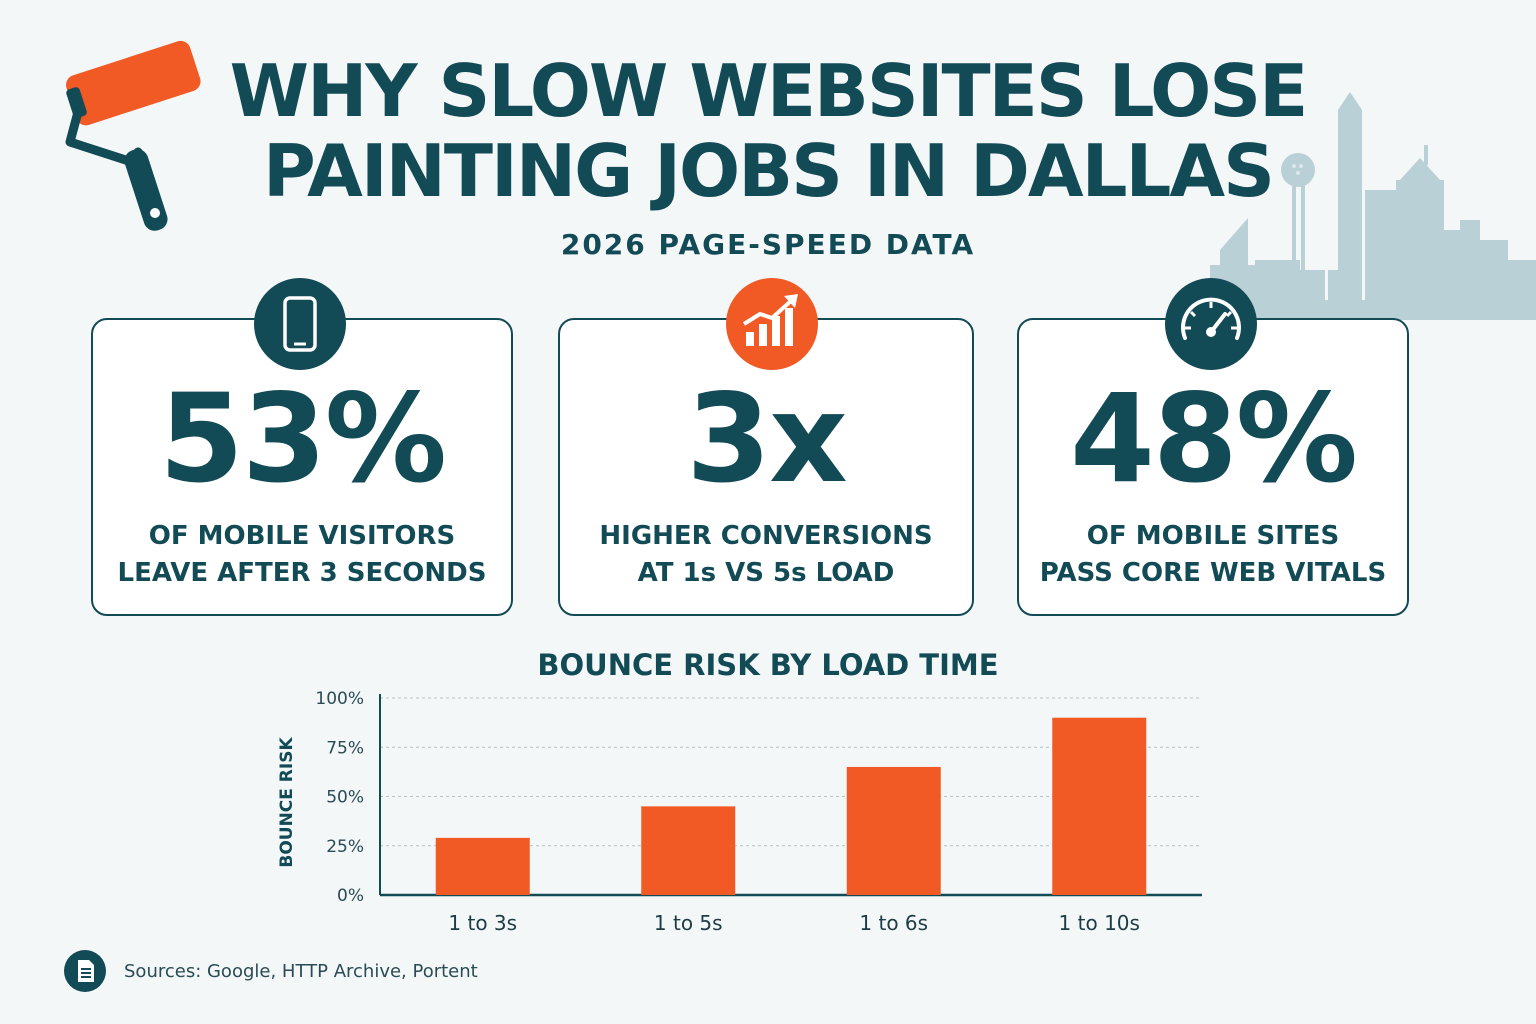 Image resolution: width=1536 pixels, height=1024 pixels. I want to click on page-title-line-2: PAINTING JOBS IN DALLAS, so click(769, 171).